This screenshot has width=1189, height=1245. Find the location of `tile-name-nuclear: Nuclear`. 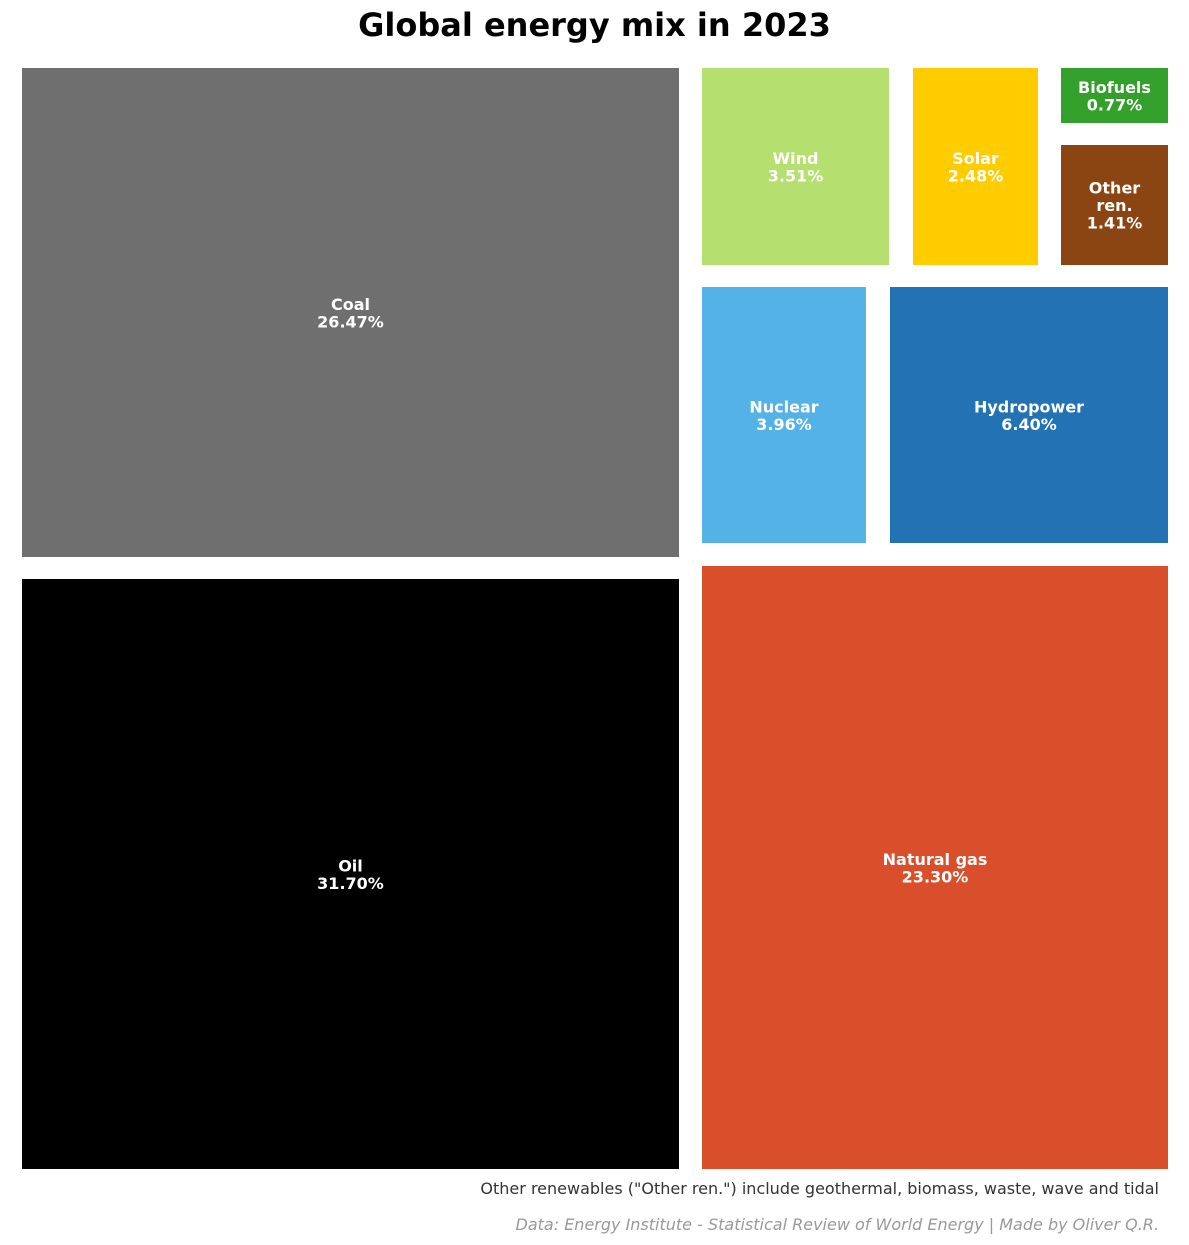

tile-name-nuclear: Nuclear is located at coordinates (783, 406).